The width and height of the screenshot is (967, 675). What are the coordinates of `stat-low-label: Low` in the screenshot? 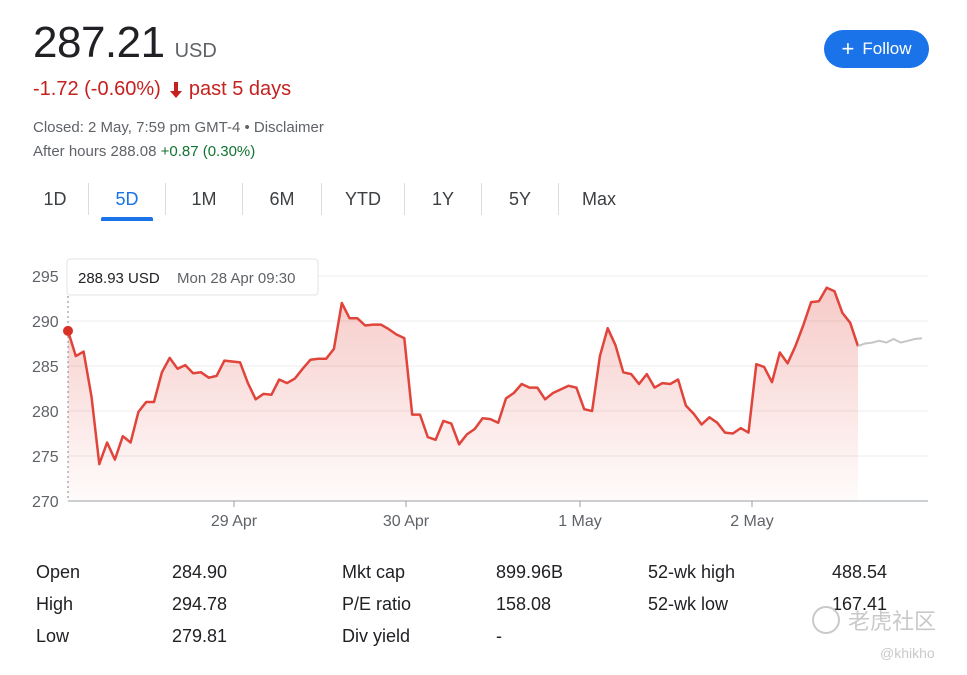 It's located at (53, 636).